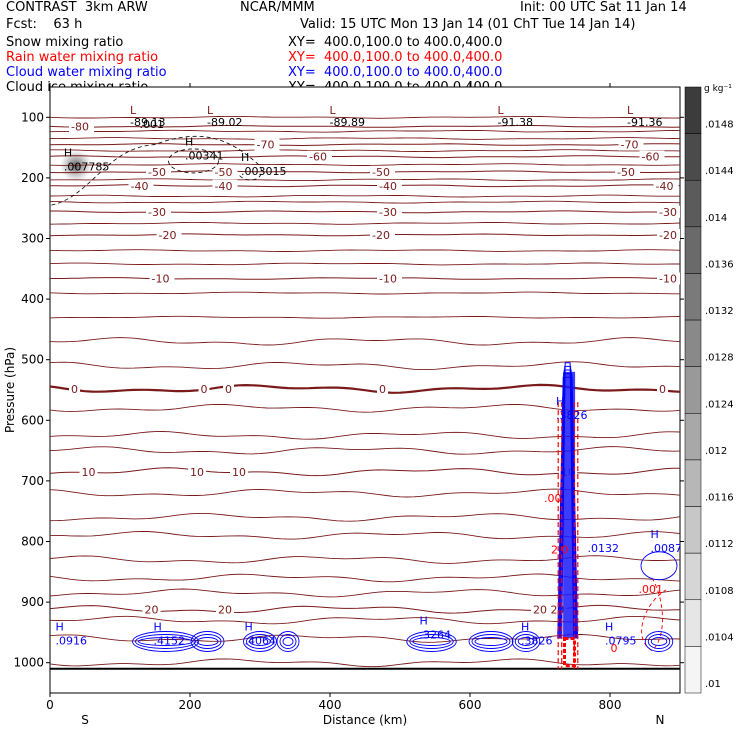  I want to click on x-tick-label: 200, so click(190, 705).